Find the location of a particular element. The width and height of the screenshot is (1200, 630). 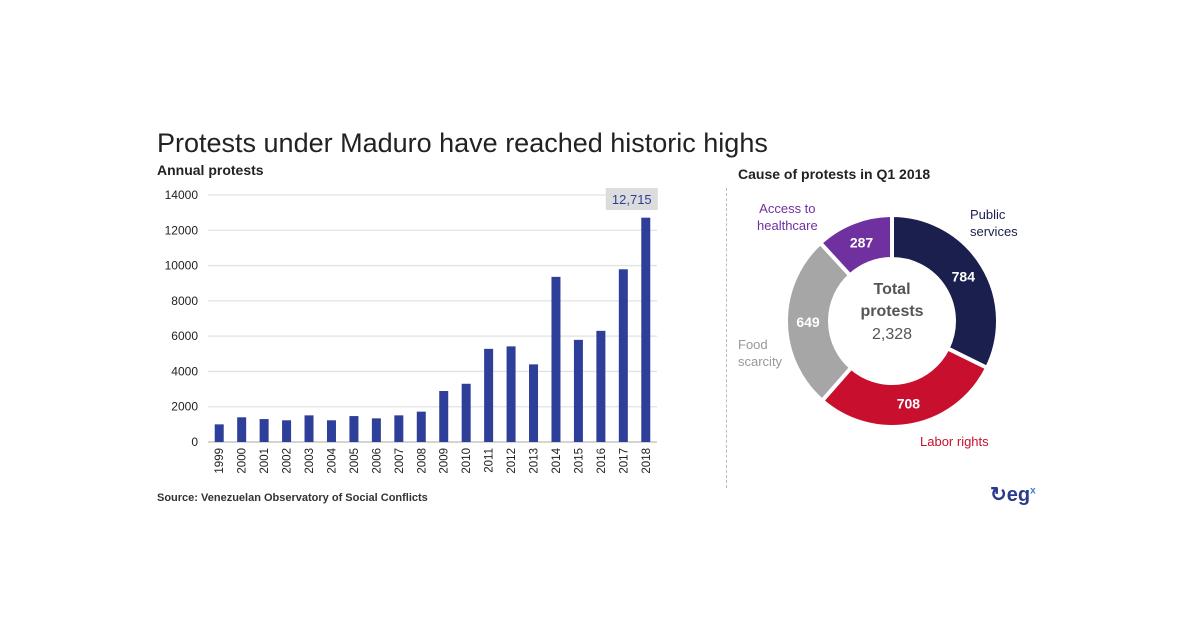

bar-2016 is located at coordinates (601, 386).